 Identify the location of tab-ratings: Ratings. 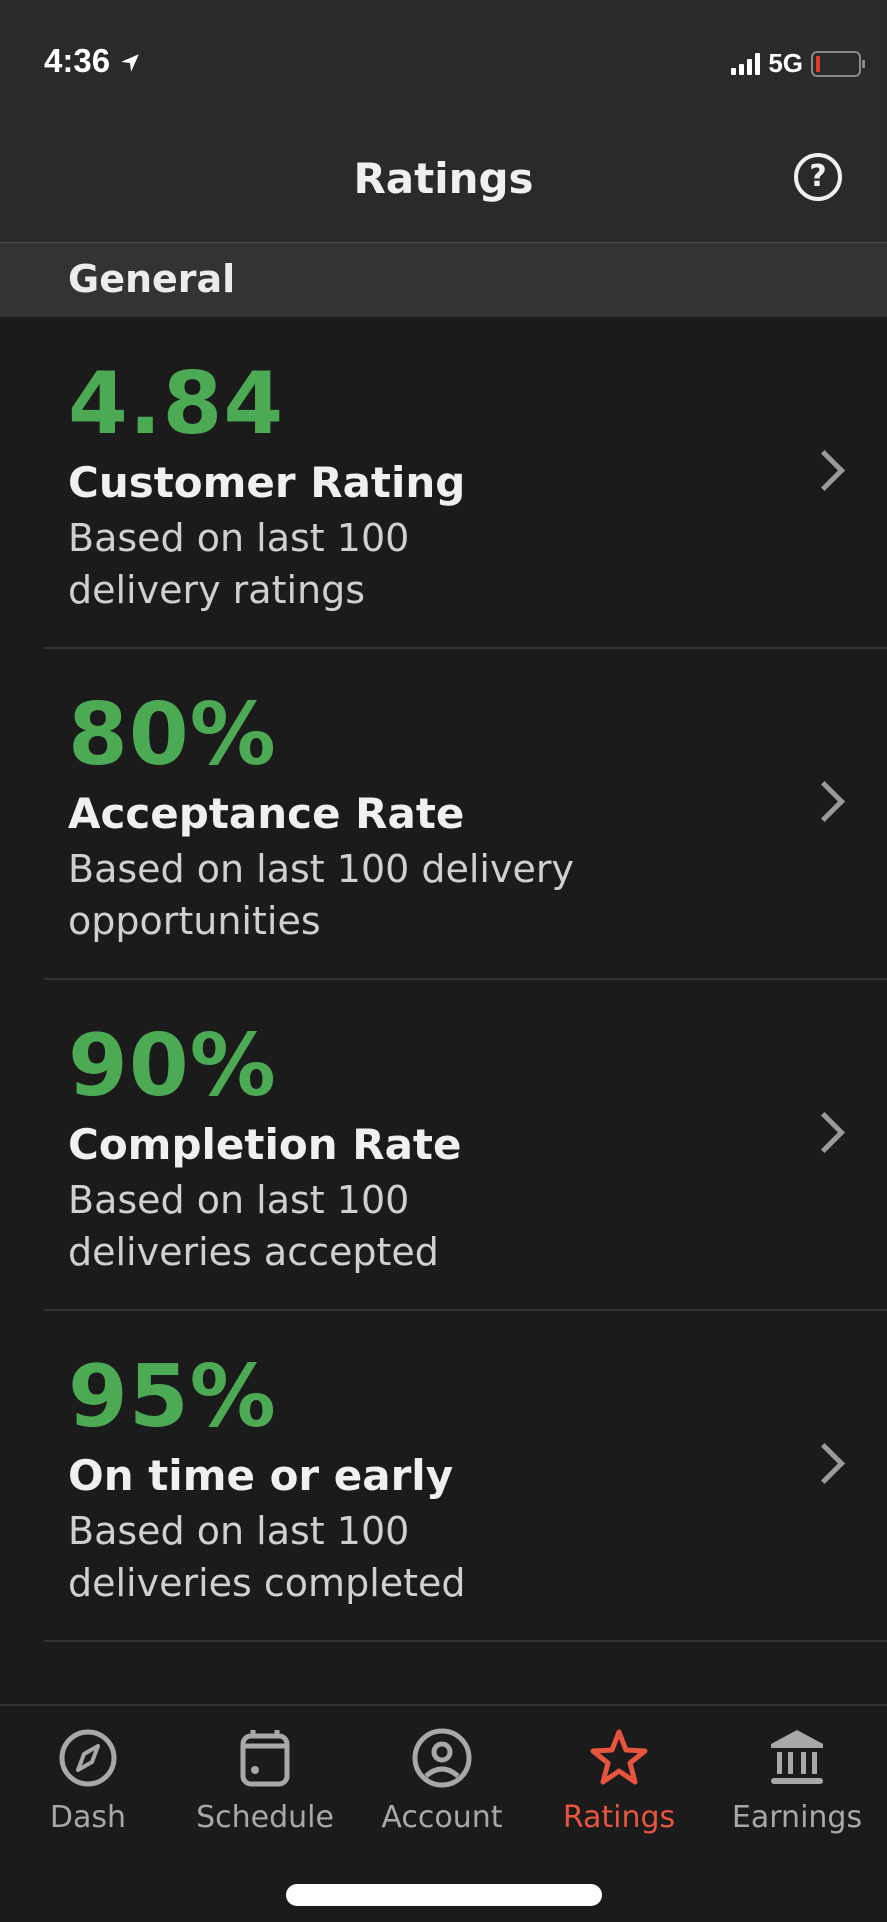
(619, 1780).